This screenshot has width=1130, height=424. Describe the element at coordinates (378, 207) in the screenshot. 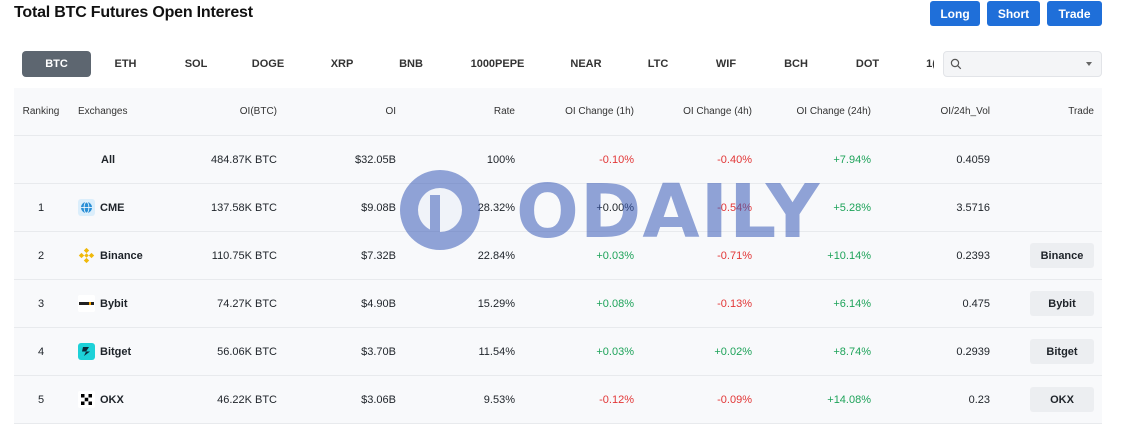

I see `oi-cell: $9.08B` at that location.